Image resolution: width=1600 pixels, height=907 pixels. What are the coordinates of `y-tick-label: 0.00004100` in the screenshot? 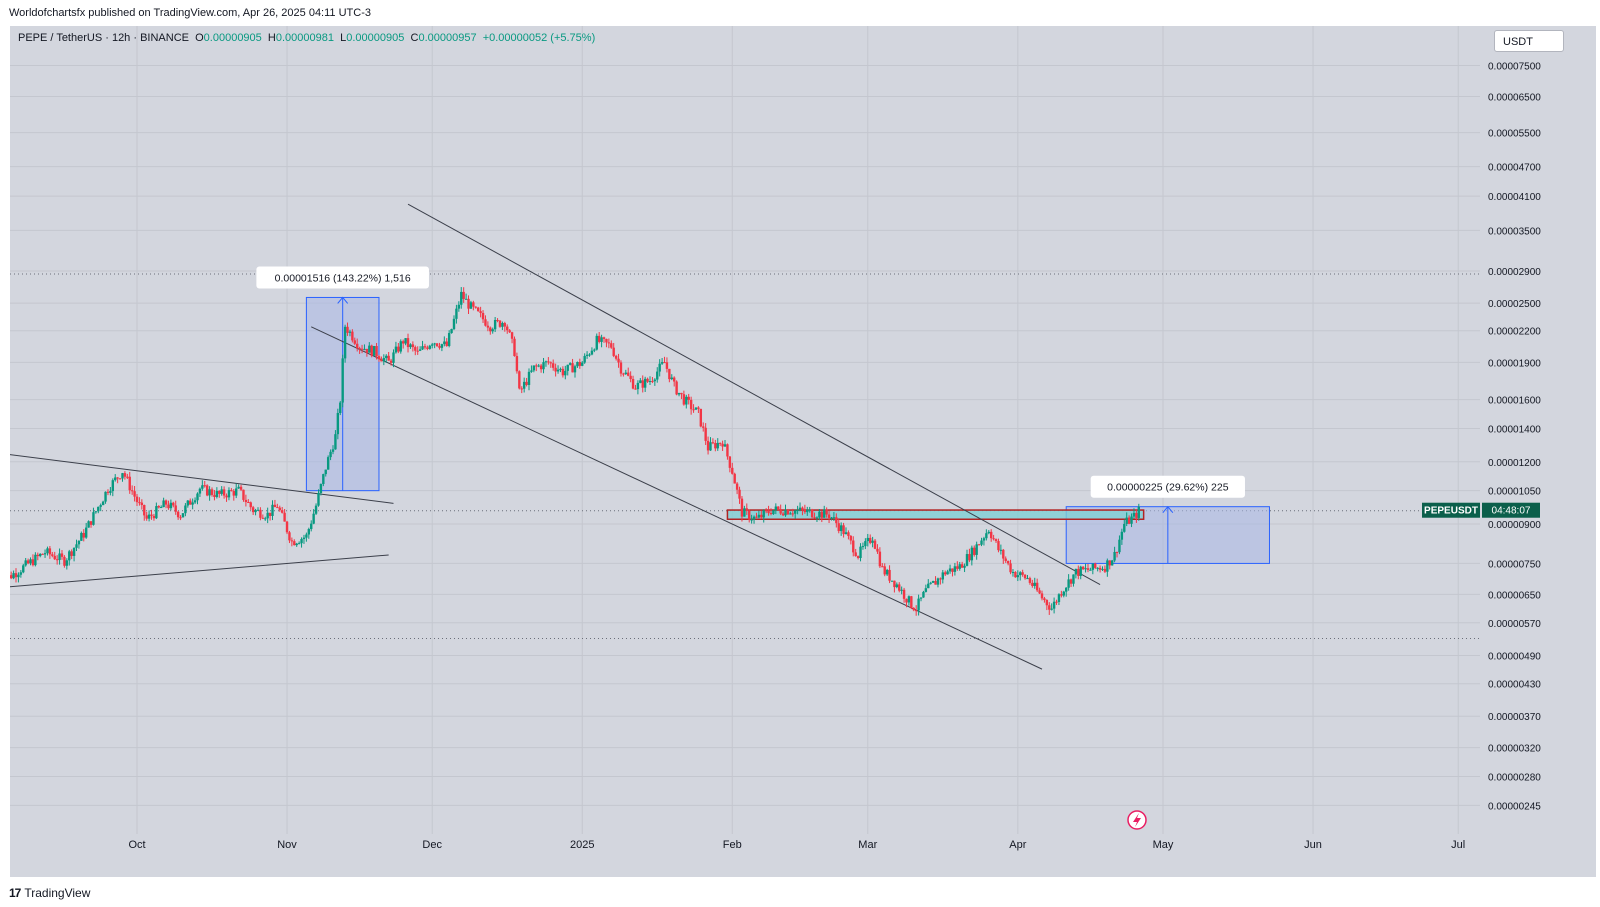 It's located at (1514, 197).